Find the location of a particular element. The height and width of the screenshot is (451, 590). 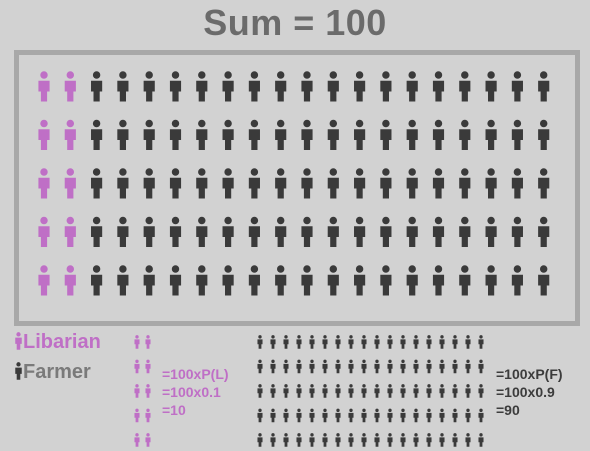

farmer-equation-line: =100x0.9 is located at coordinates (525, 392).